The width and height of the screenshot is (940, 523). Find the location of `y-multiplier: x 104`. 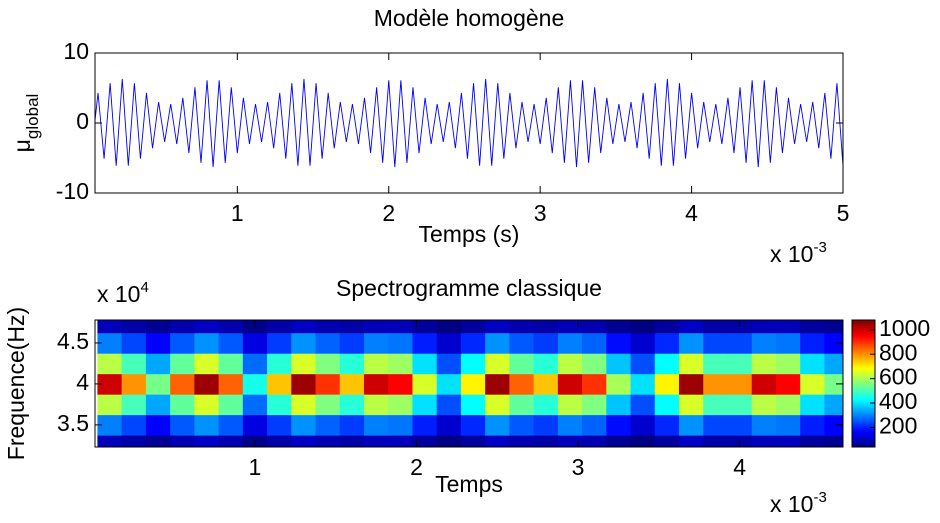

y-multiplier: x 104 is located at coordinates (123, 293).